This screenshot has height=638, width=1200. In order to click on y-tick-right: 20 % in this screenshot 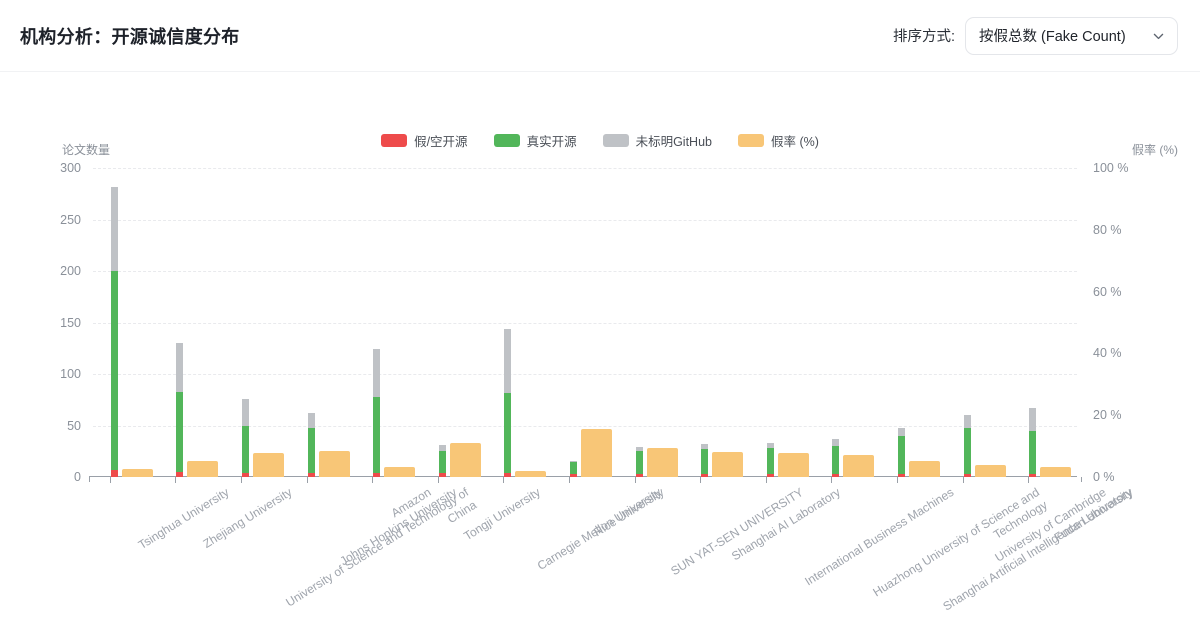, I will do `click(1107, 415)`.